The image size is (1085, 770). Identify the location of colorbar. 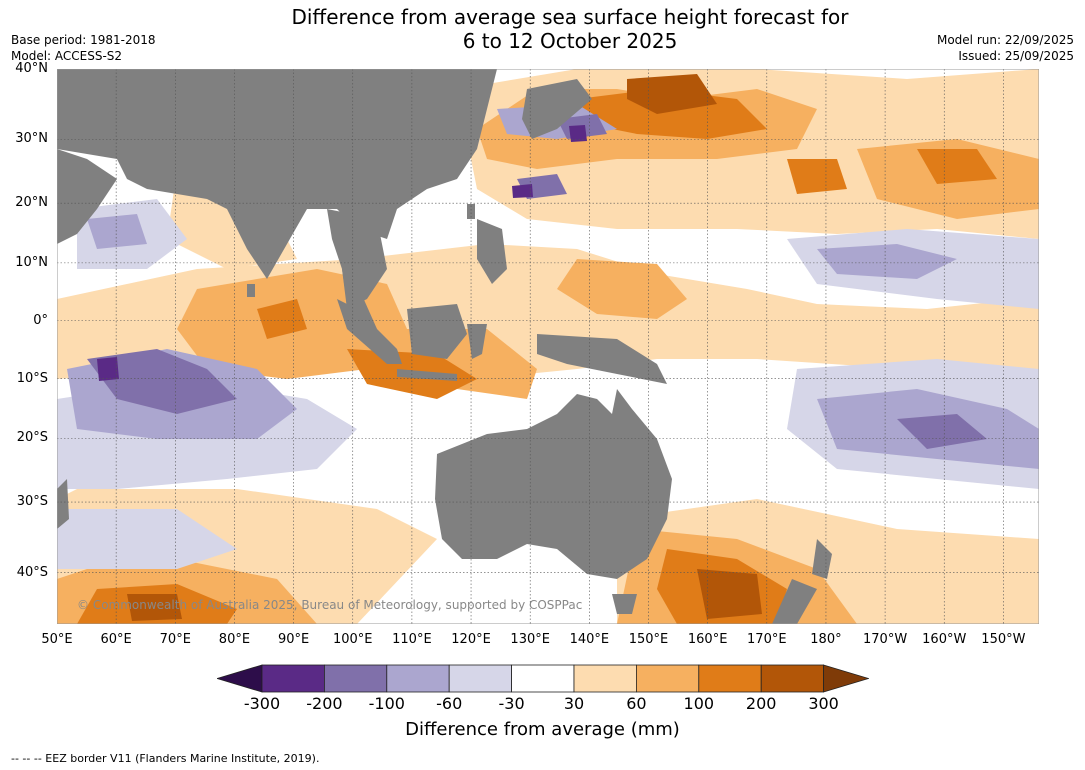
(543, 678).